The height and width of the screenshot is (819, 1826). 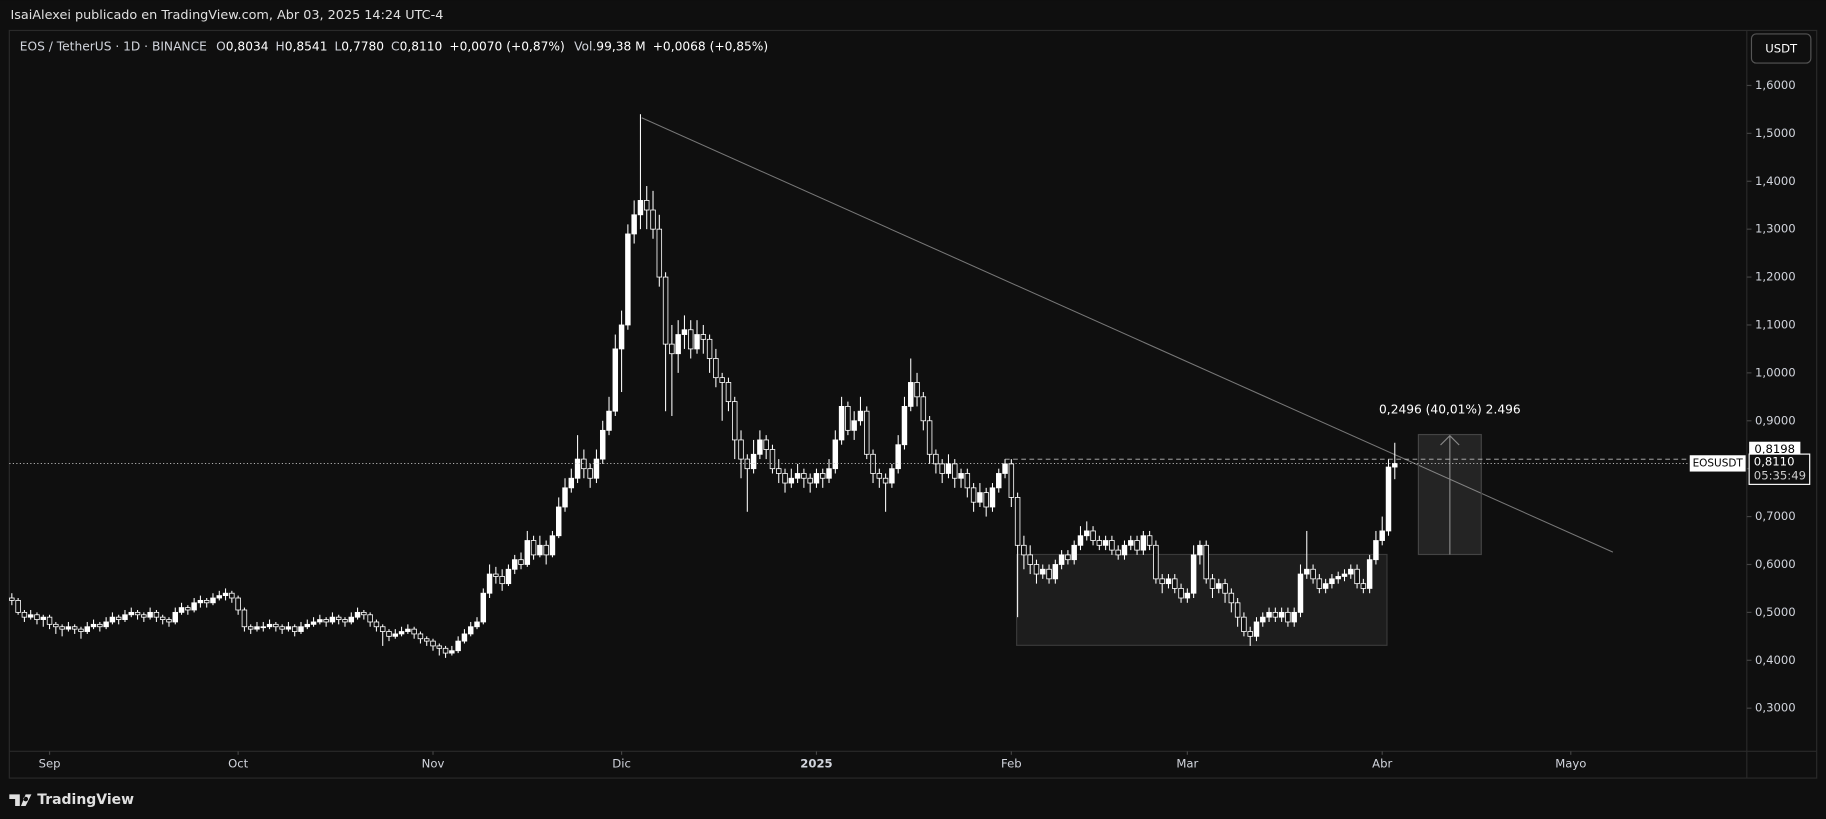 What do you see at coordinates (20, 800) in the screenshot?
I see `logo-icon` at bounding box center [20, 800].